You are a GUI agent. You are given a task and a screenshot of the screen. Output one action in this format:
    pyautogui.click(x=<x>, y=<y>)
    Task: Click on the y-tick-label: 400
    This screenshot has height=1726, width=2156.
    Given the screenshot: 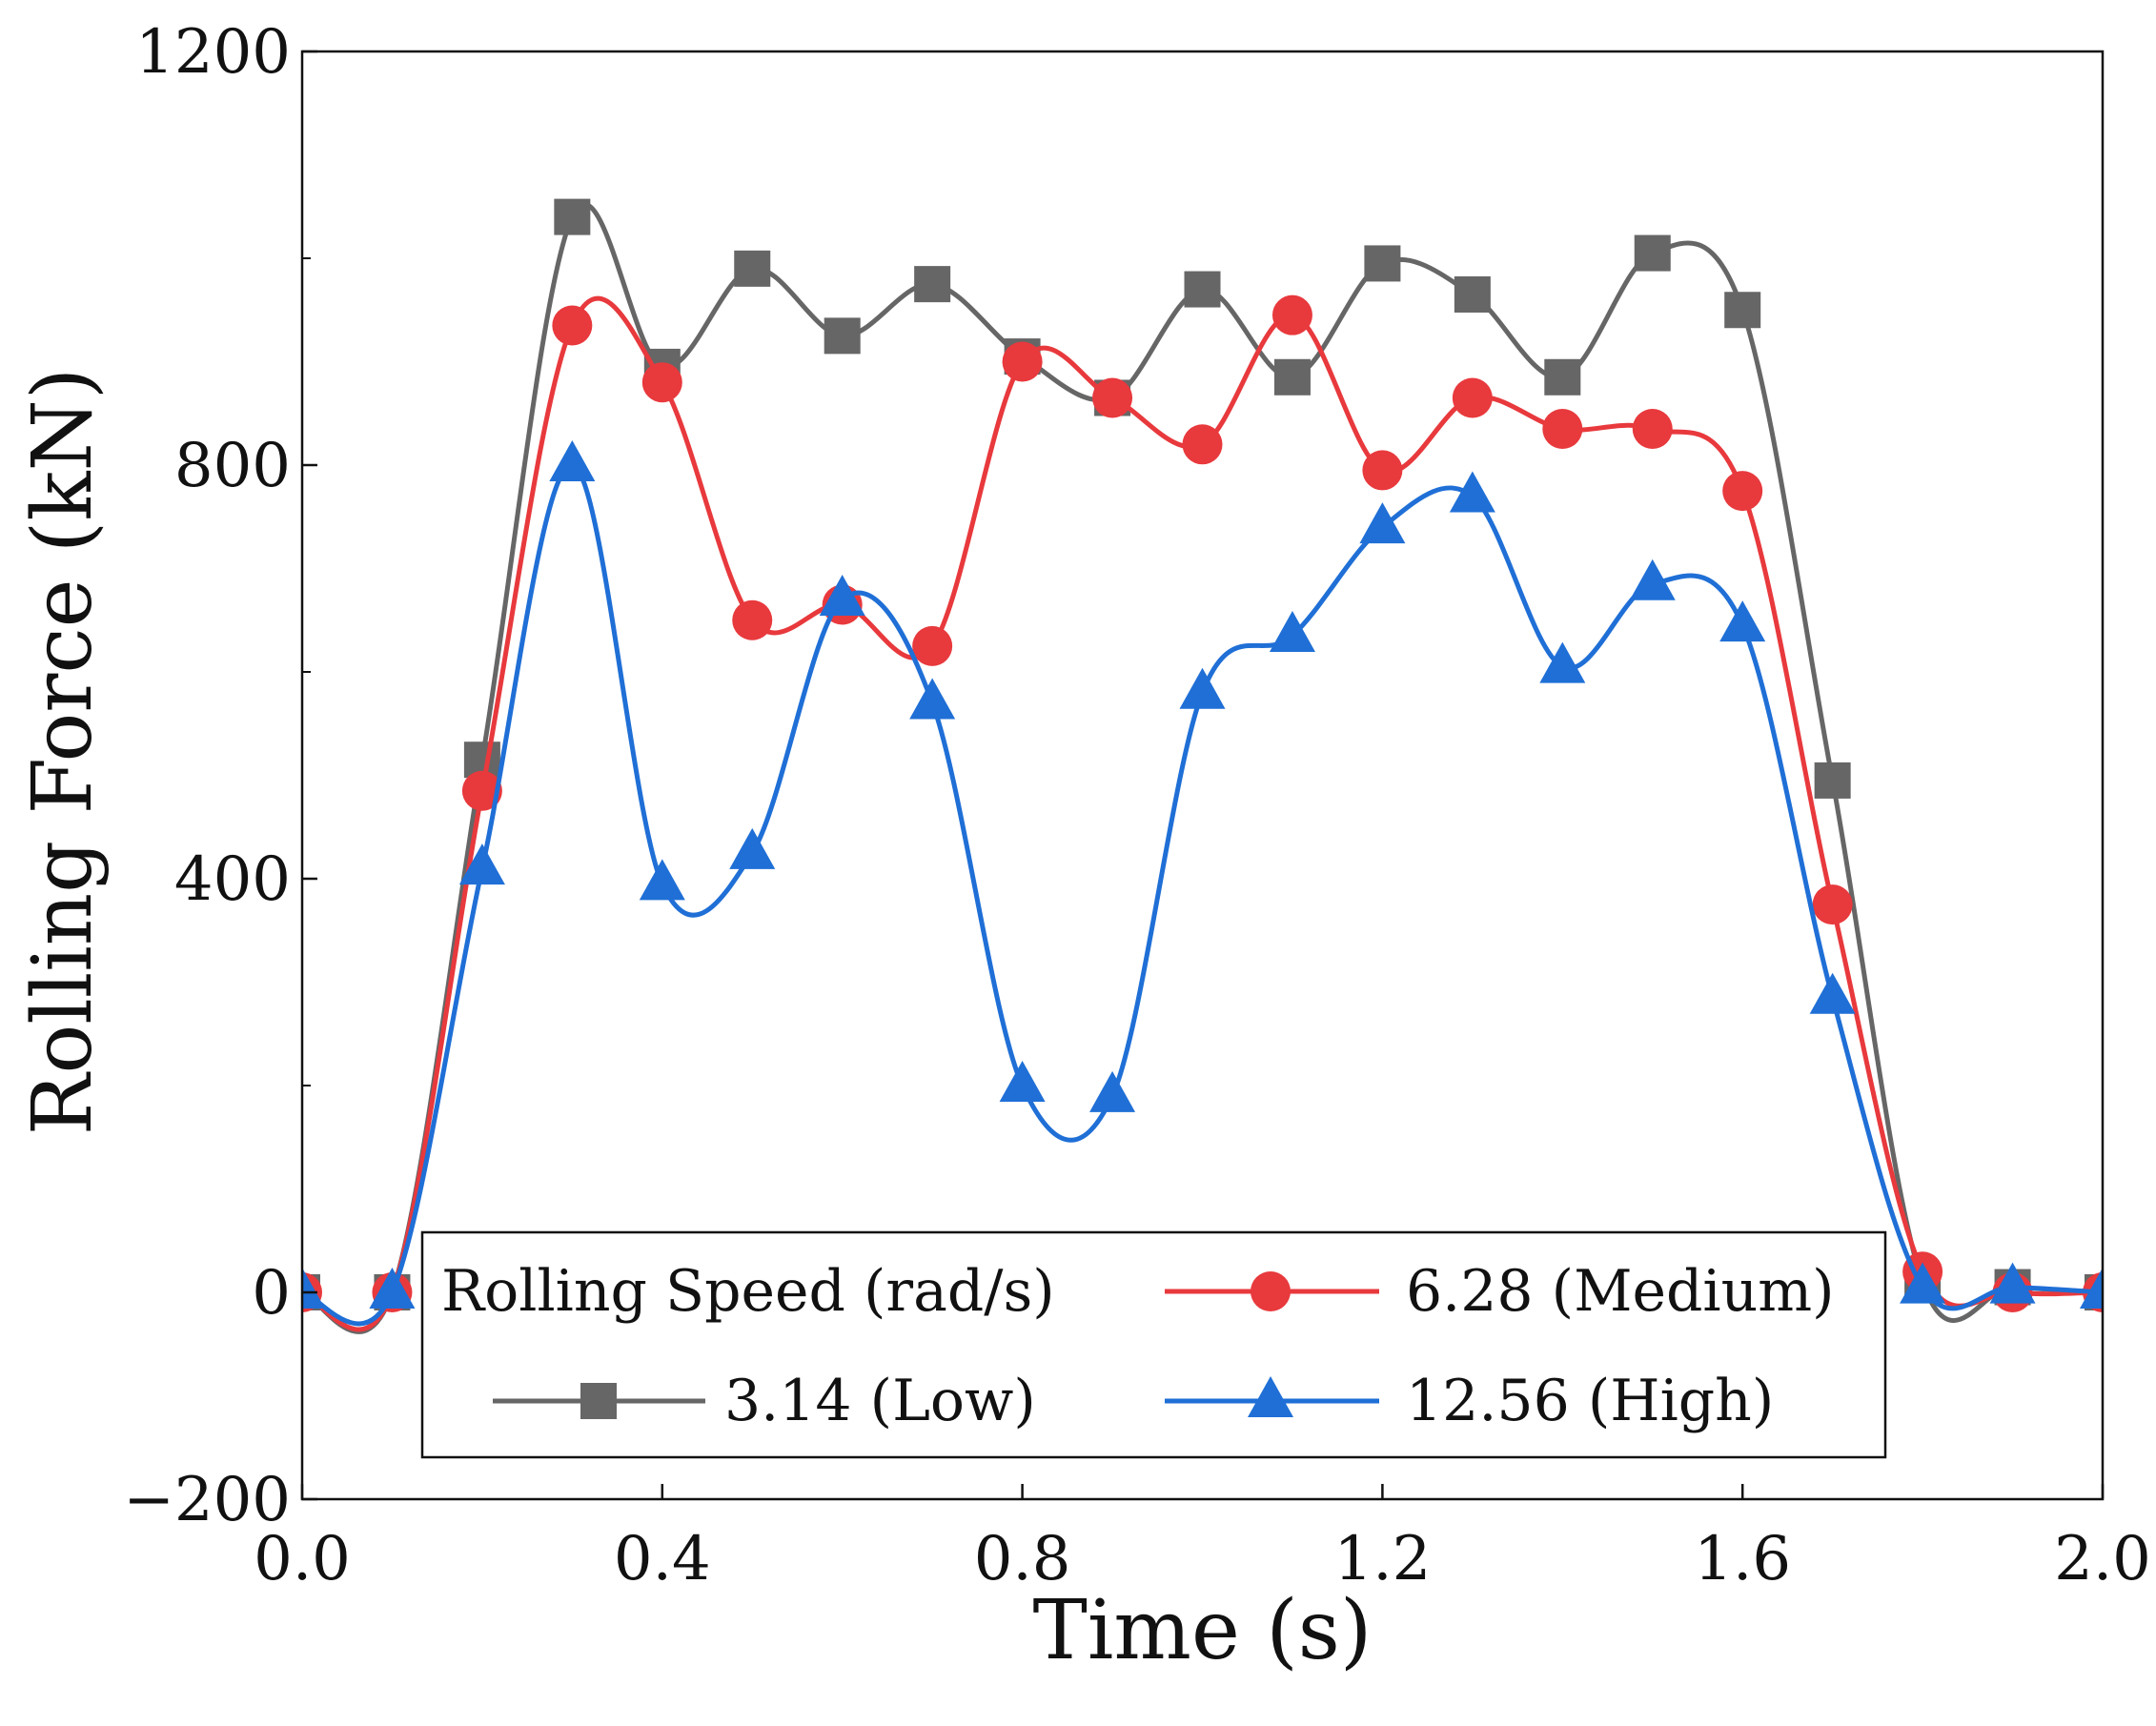 What is the action you would take?
    pyautogui.click(x=232, y=879)
    